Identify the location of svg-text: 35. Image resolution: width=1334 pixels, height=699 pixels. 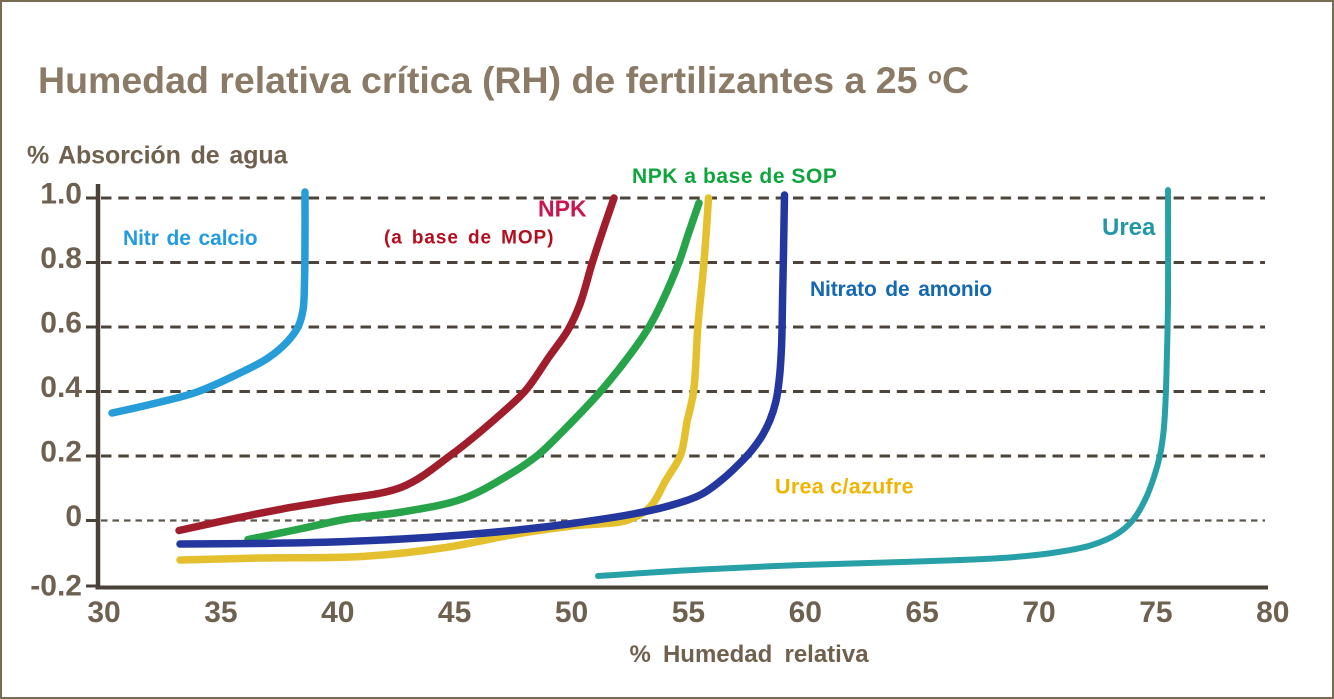
(220, 612).